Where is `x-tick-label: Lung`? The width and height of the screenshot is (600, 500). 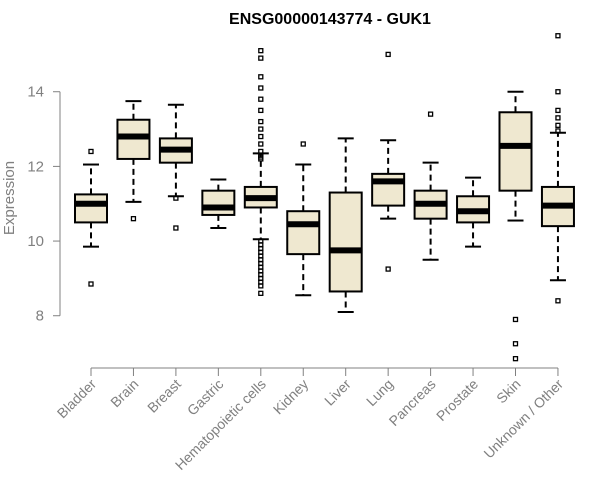
x-tick-label: Lung is located at coordinates (379, 392).